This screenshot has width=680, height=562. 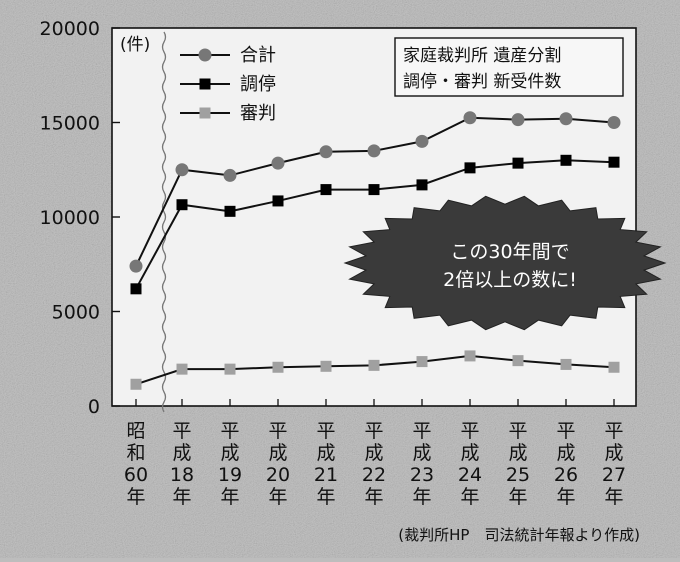 I want to click on y-unit-label: (件), so click(x=135, y=45).